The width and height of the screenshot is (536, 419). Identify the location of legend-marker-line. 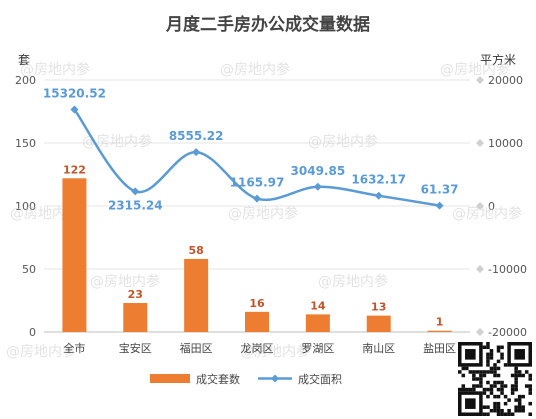
(275, 378).